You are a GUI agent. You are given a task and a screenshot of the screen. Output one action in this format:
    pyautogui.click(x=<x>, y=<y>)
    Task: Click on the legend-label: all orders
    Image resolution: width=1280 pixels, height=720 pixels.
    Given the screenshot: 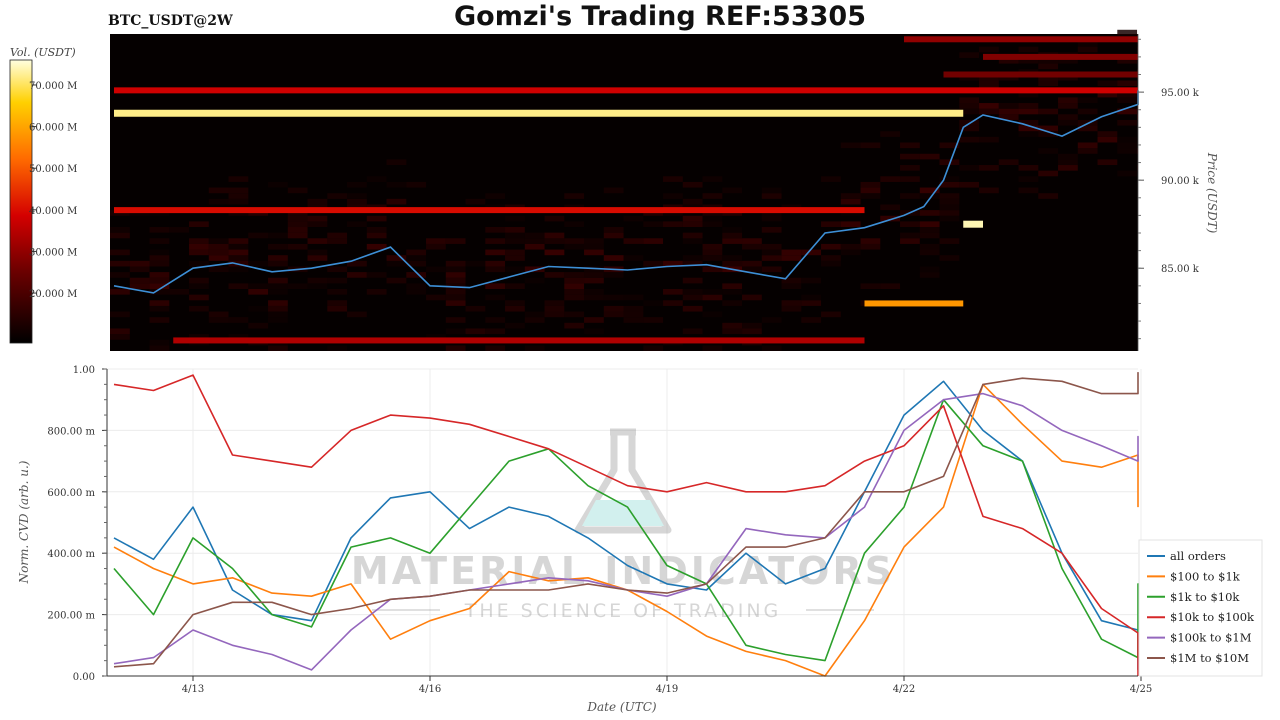 What is the action you would take?
    pyautogui.click(x=1198, y=556)
    